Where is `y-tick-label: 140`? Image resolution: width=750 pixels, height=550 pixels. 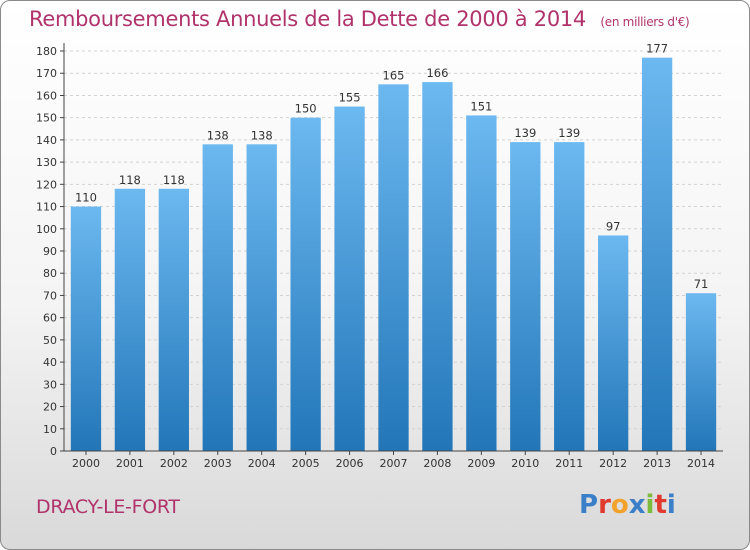 y-tick-label: 140 is located at coordinates (46, 140).